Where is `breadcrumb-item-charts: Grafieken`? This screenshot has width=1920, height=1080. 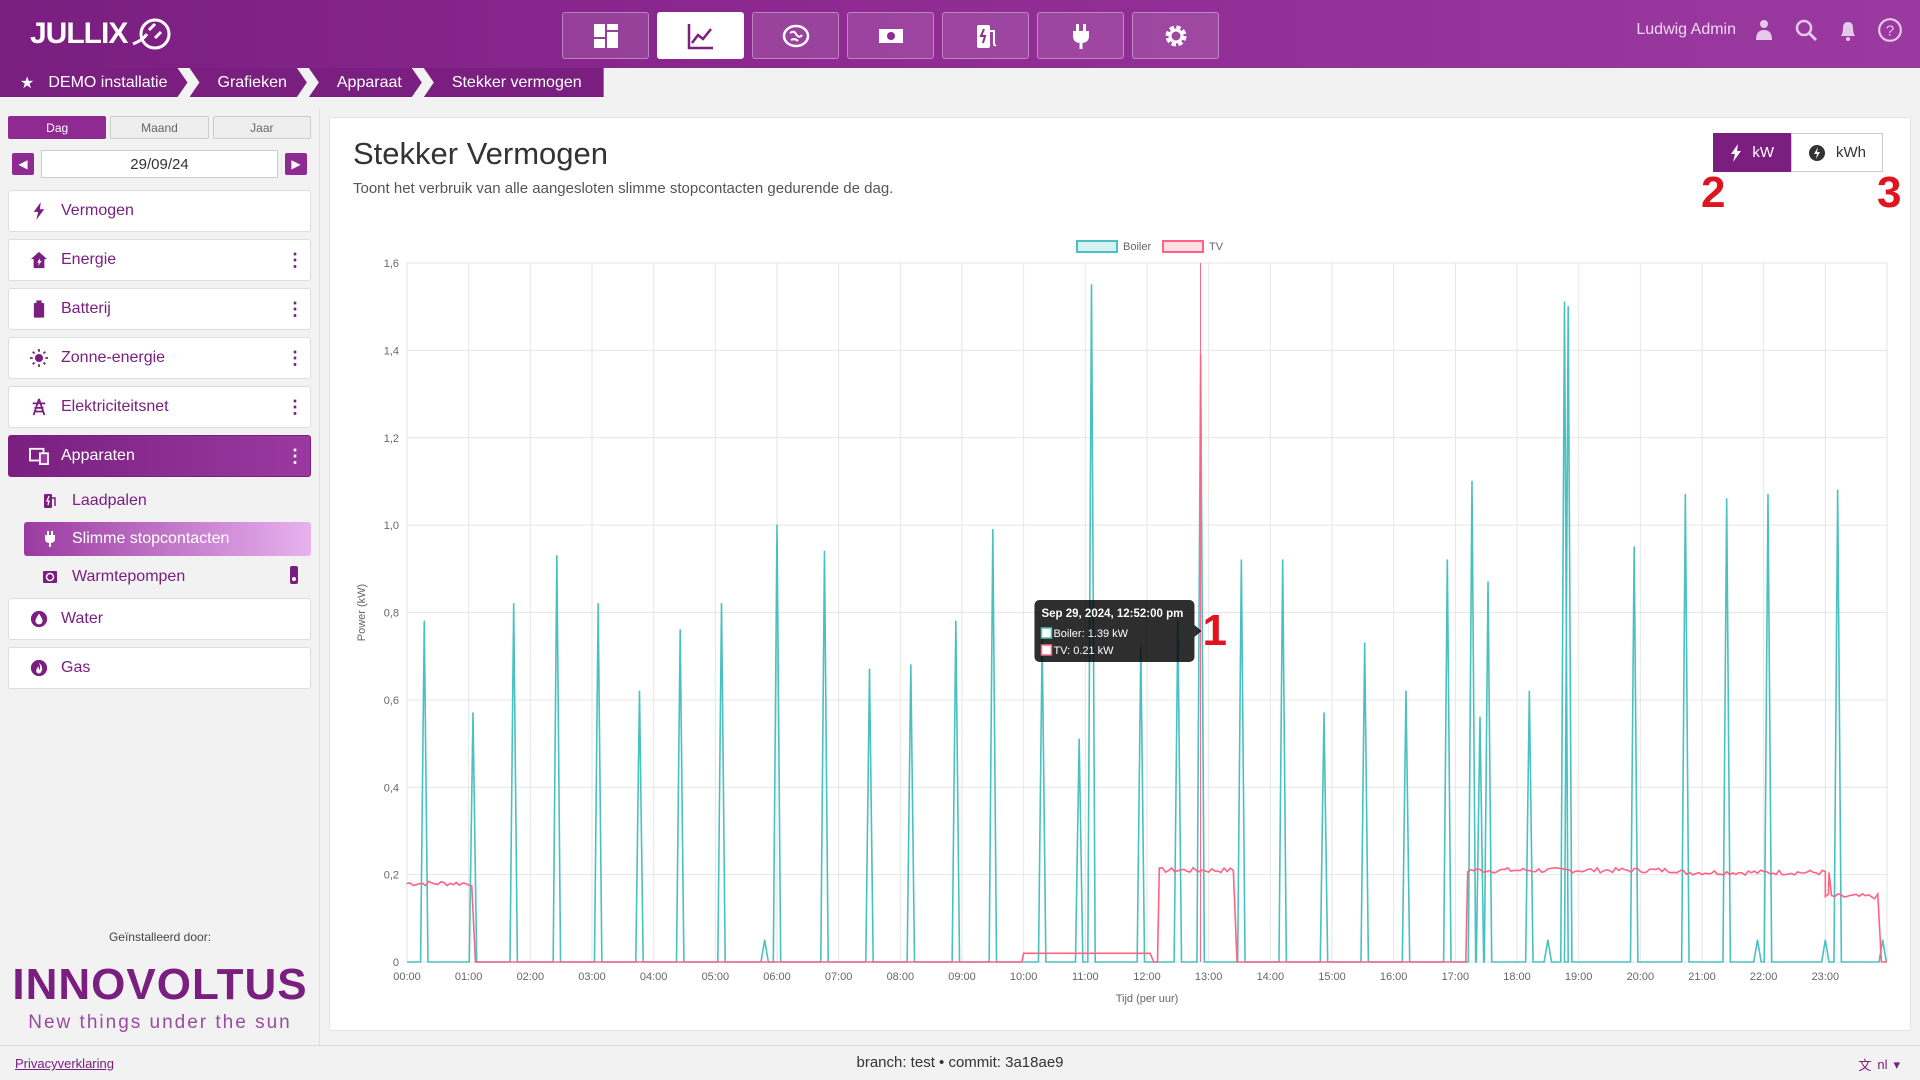
breadcrumb-item-charts: Grafieken is located at coordinates (248, 82).